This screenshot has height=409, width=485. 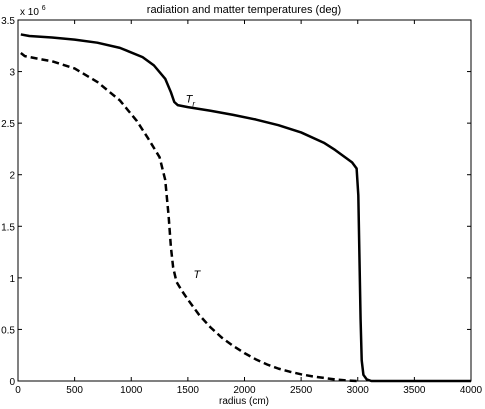 What do you see at coordinates (8, 227) in the screenshot?
I see `y-tick-label: 1.5` at bounding box center [8, 227].